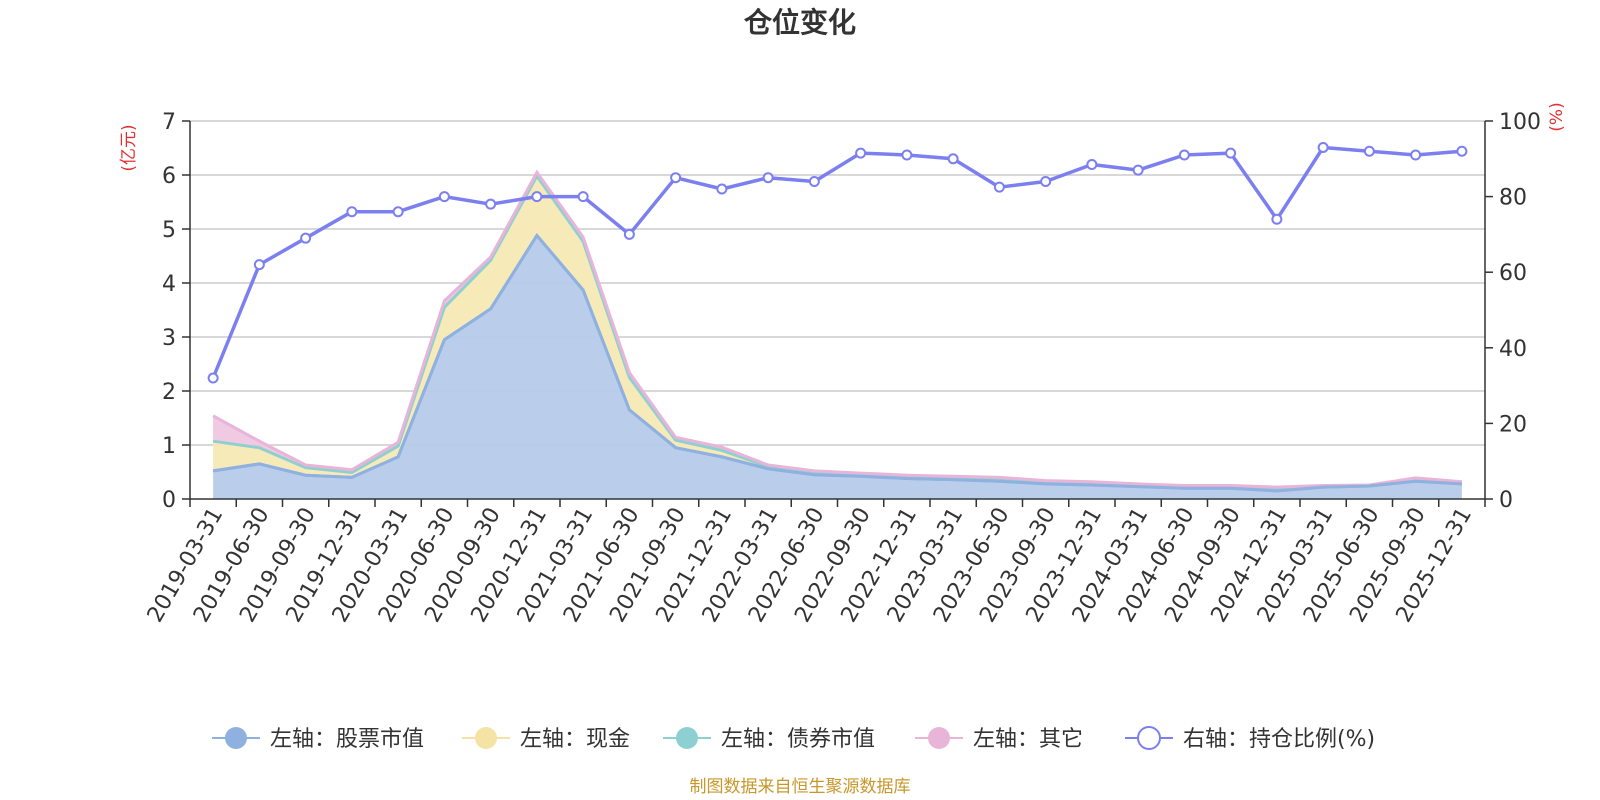  I want to click on source-note: 制图数据来自恒生聚源数据库, so click(800, 787).